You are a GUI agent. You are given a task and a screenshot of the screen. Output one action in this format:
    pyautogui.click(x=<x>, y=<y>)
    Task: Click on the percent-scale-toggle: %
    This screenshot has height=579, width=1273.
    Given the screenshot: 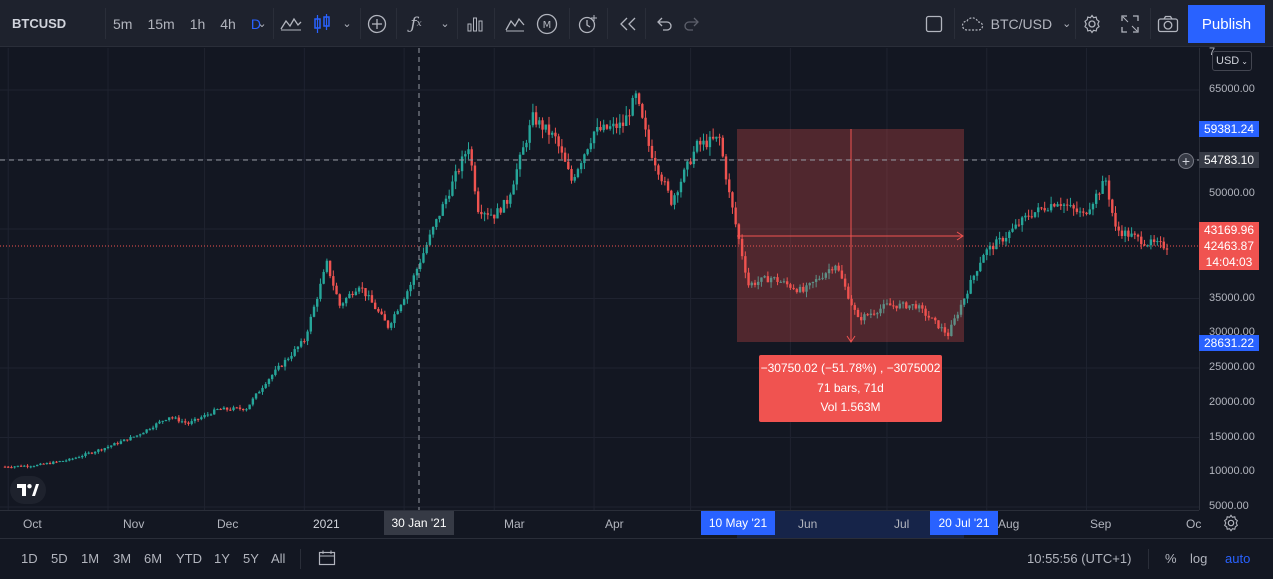 What is the action you would take?
    pyautogui.click(x=1171, y=558)
    